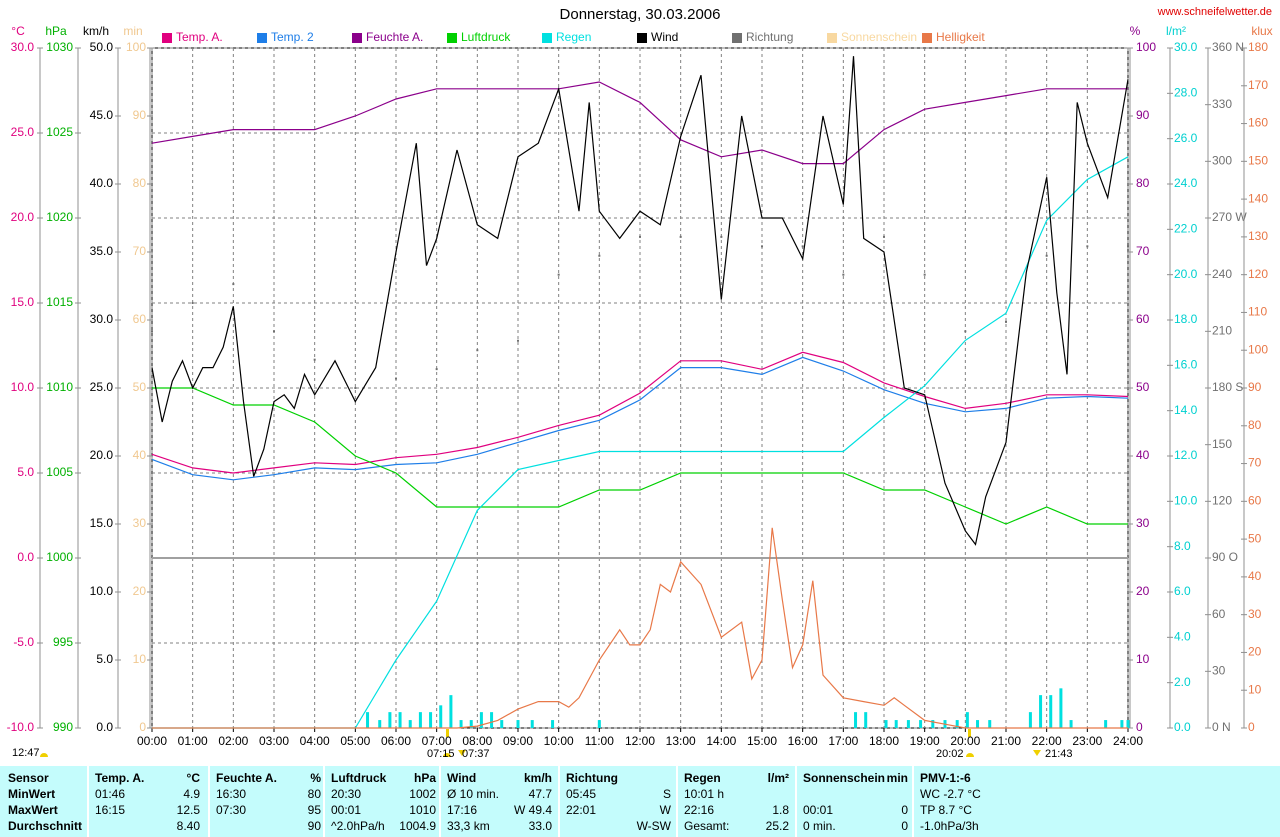 The width and height of the screenshot is (1280, 837). Describe the element at coordinates (777, 826) in the screenshot. I see `cell: 25.2` at that location.